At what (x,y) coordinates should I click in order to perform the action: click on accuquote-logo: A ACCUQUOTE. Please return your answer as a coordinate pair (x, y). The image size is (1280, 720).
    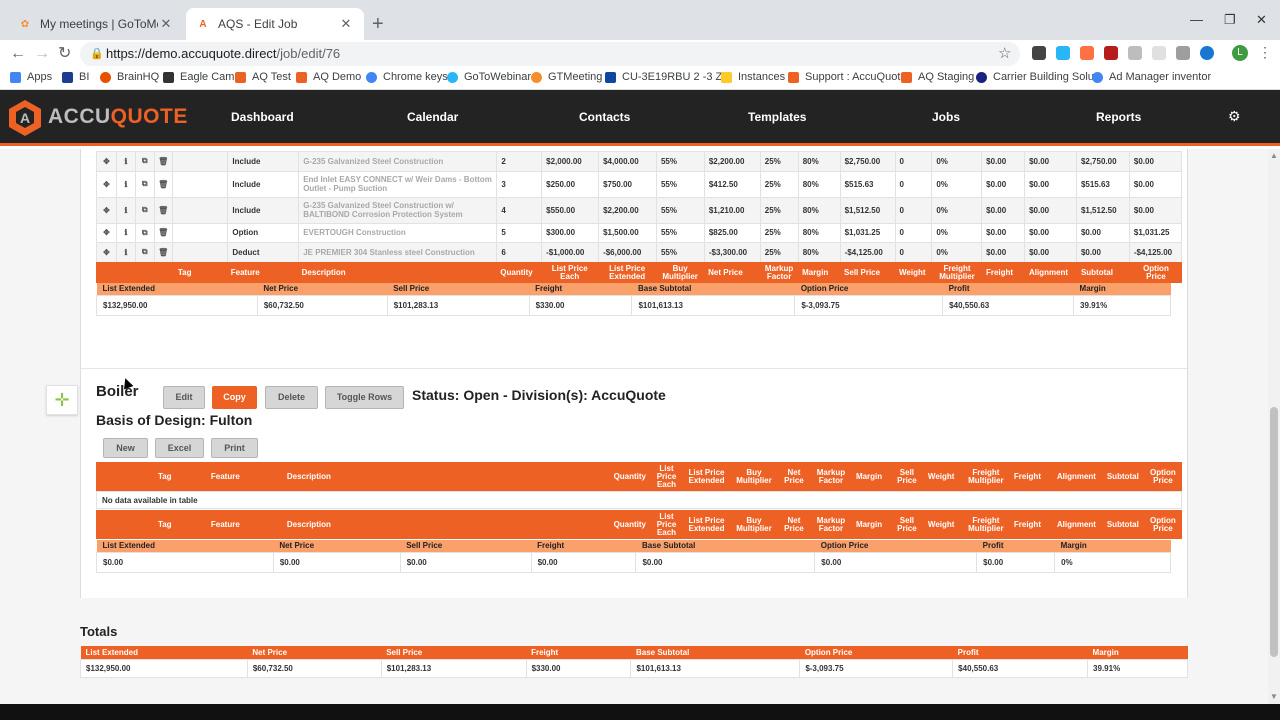
    Looking at the image, I should click on (97, 117).